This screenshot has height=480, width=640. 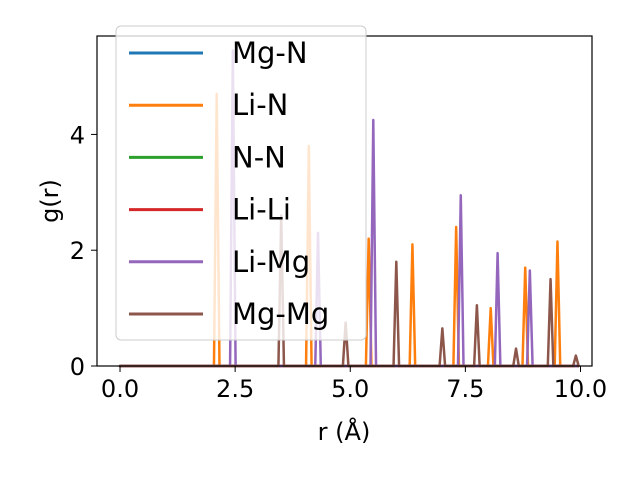 What do you see at coordinates (77, 135) in the screenshot?
I see `y-tick-label: 4` at bounding box center [77, 135].